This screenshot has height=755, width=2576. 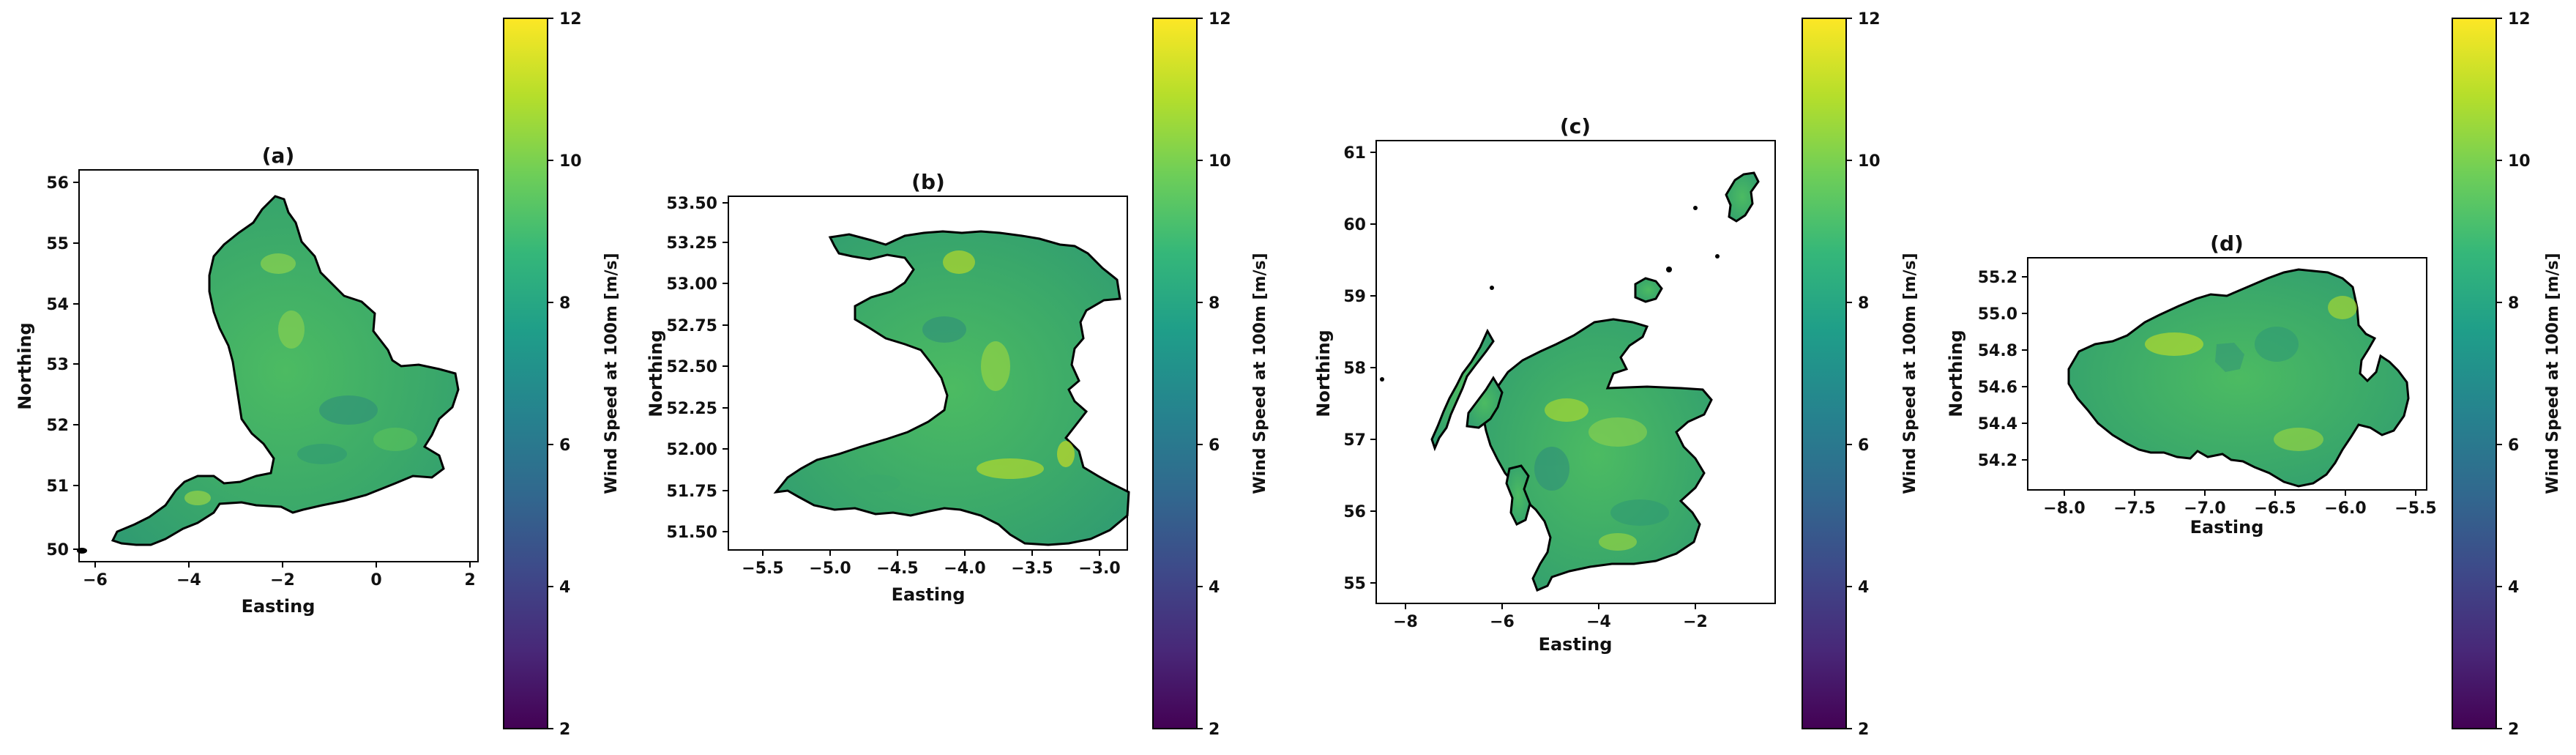 What do you see at coordinates (931, 564) in the screenshot?
I see `x-ticks-b: −5.5 −5.0 −4.5 −4.0 −3.5 −3.0` at bounding box center [931, 564].